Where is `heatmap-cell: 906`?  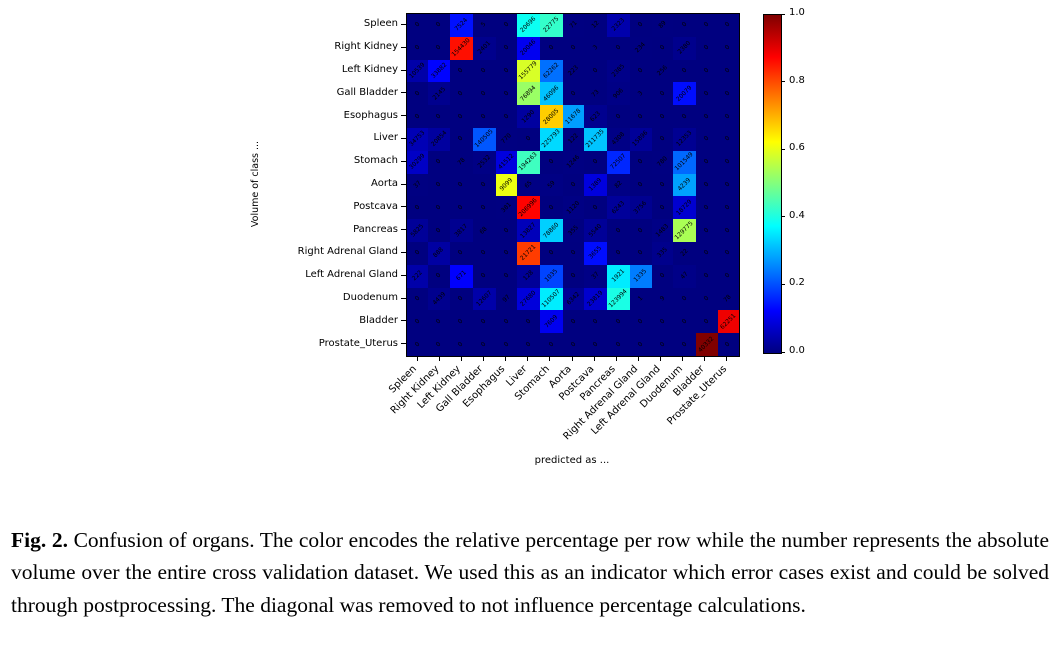 heatmap-cell: 906 is located at coordinates (619, 94).